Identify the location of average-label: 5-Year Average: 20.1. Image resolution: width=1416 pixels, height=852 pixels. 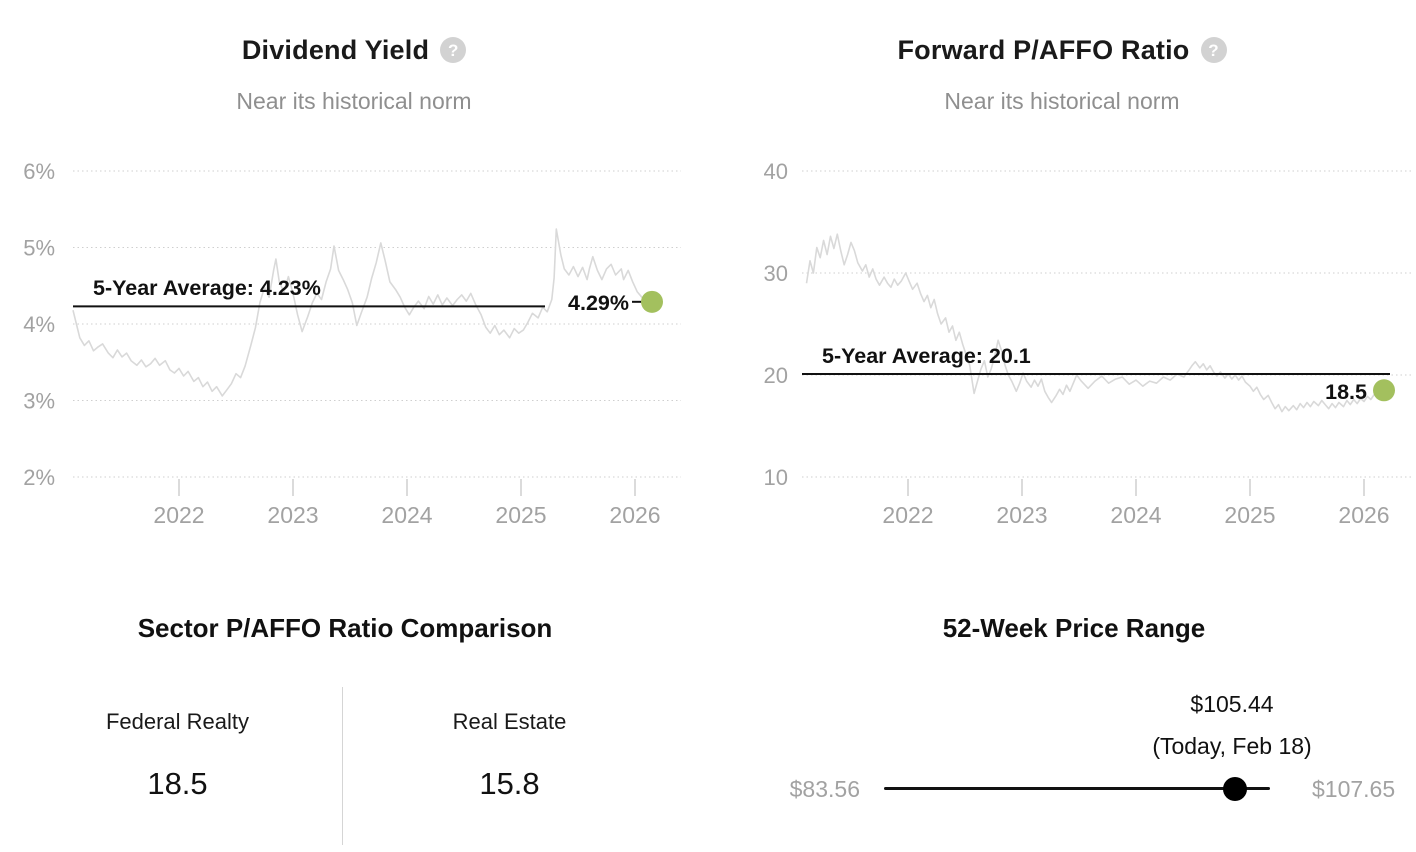
(926, 356).